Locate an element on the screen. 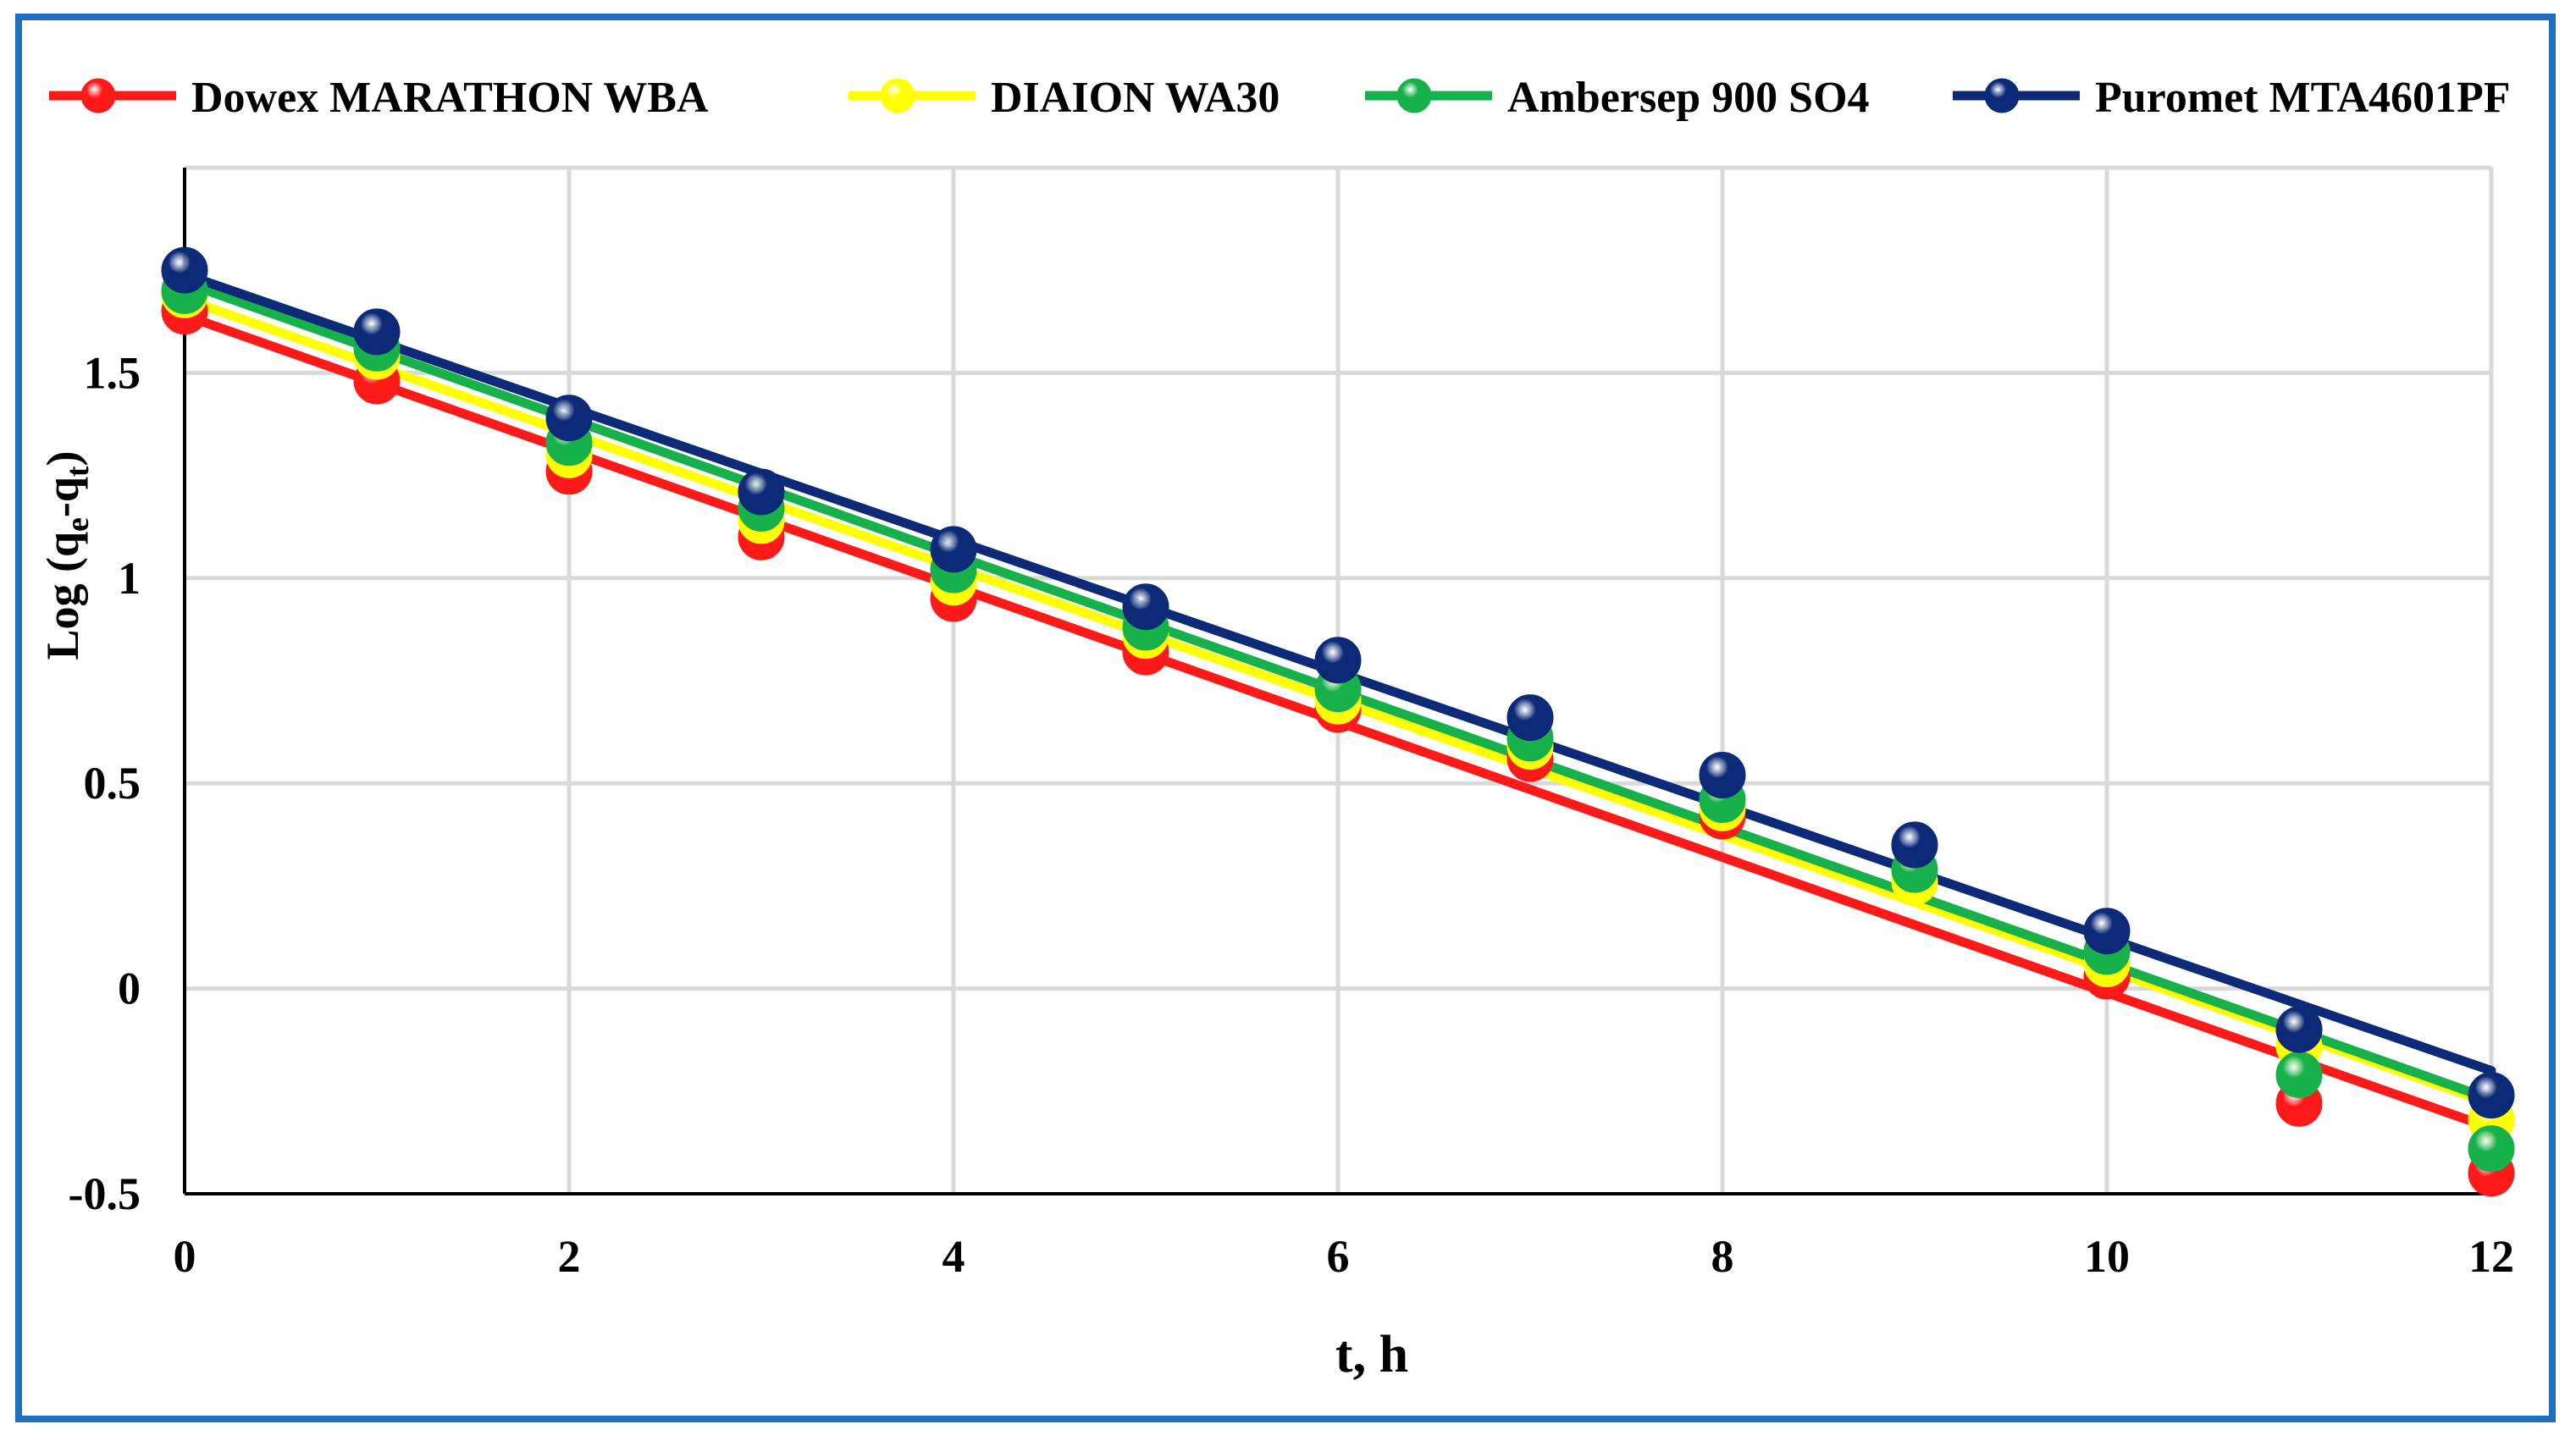 This screenshot has width=2576, height=1441. x-tick-label: 2 is located at coordinates (569, 1257).